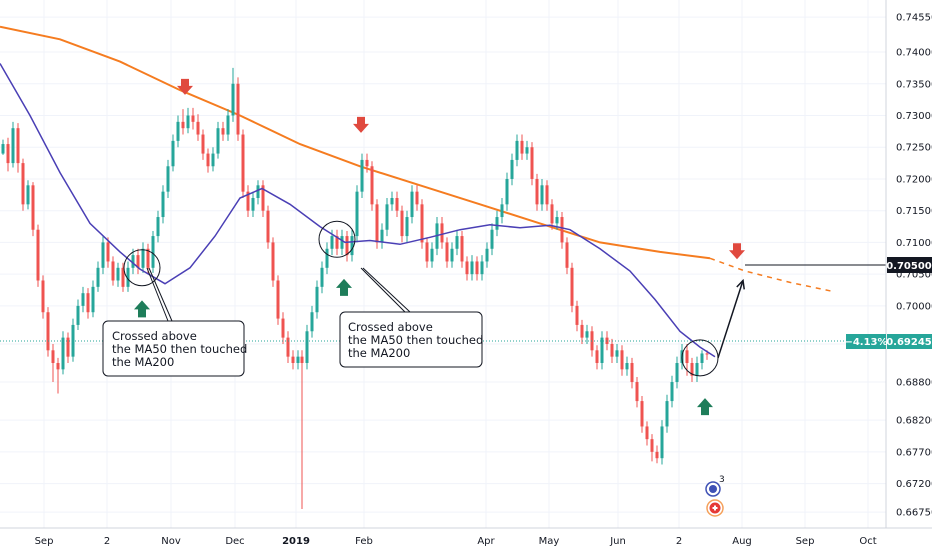 This screenshot has height=550, width=932. What do you see at coordinates (865, 342) in the screenshot?
I see `svg-text: −4.13%` at bounding box center [865, 342].